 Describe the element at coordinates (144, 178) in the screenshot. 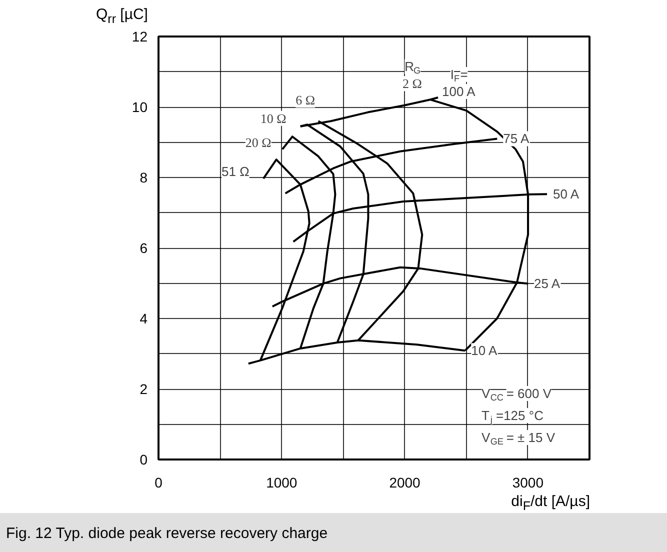

I see `y-tick-label: 8` at that location.